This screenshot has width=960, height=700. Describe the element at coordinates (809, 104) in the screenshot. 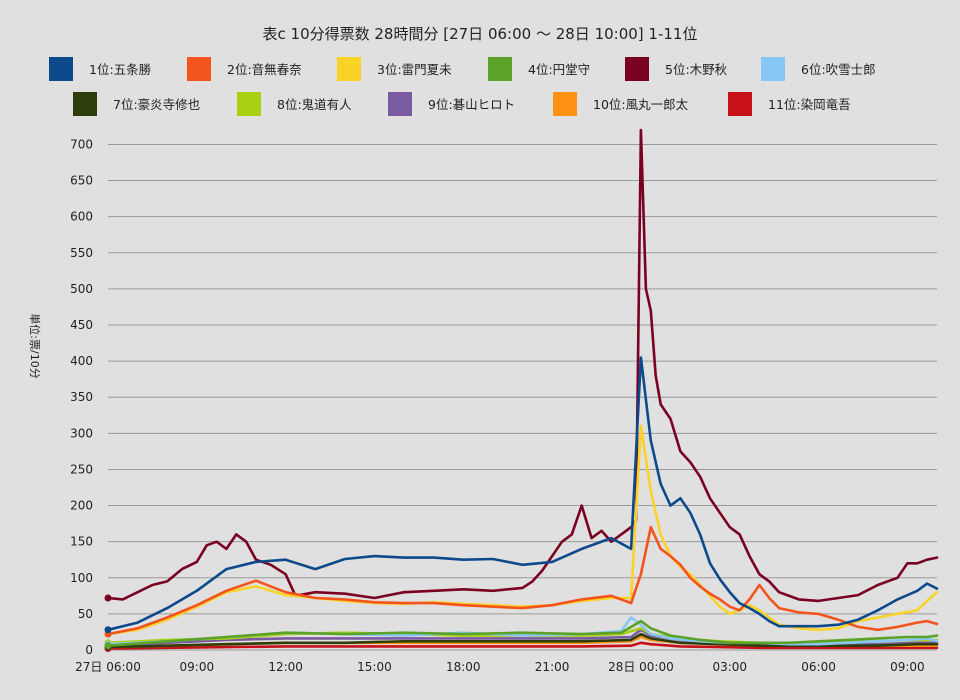

I see `legend-label: 11位:染岡竜吾` at that location.